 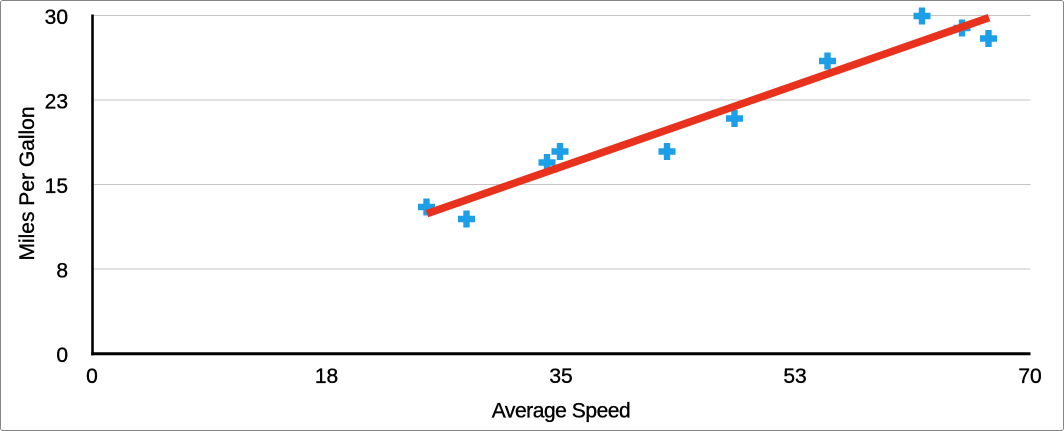 What do you see at coordinates (56, 186) in the screenshot?
I see `svg-text: 15` at bounding box center [56, 186].